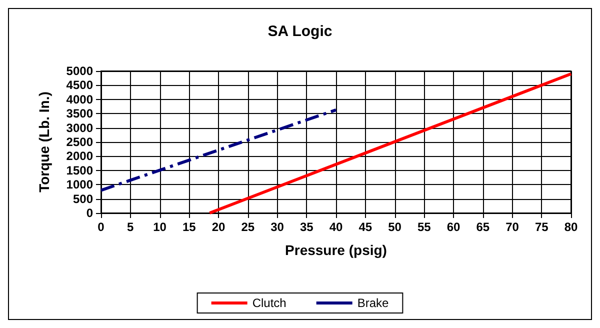  Describe the element at coordinates (513, 227) in the screenshot. I see `x-tick-label: 70` at that location.